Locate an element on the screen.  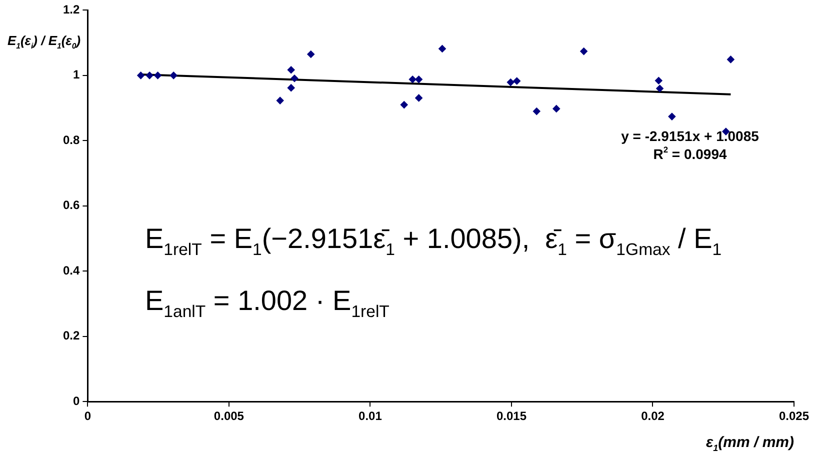
x-tick-label: 0.025 is located at coordinates (794, 416).